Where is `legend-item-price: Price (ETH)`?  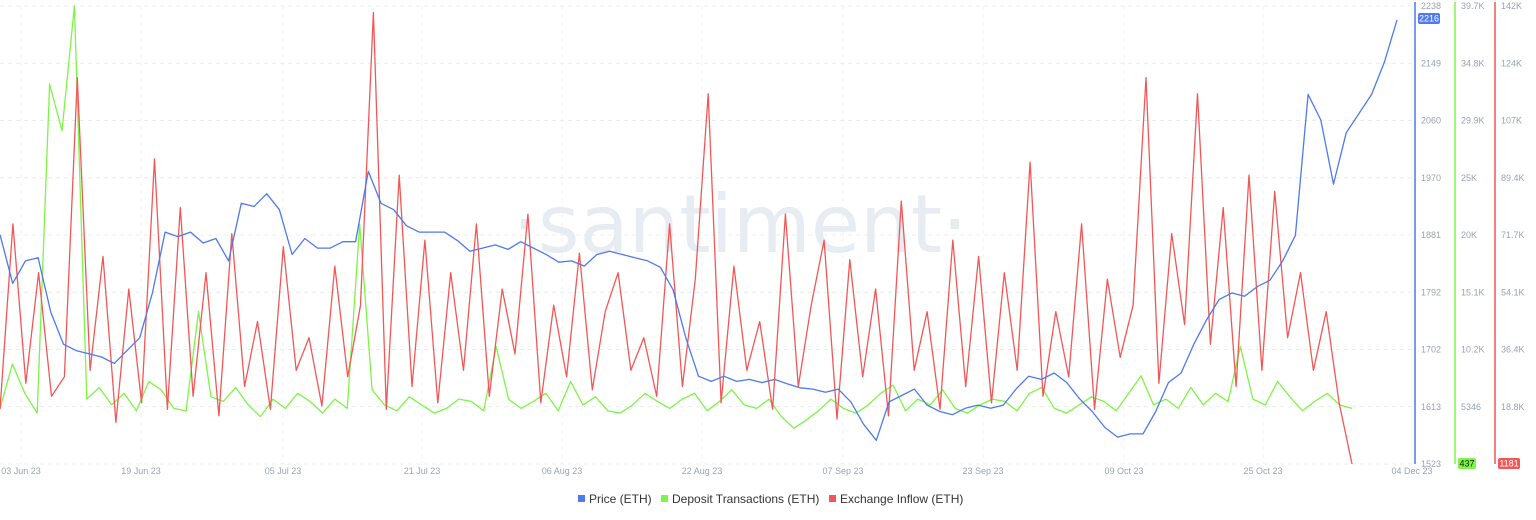 legend-item-price: Price (ETH) is located at coordinates (615, 499).